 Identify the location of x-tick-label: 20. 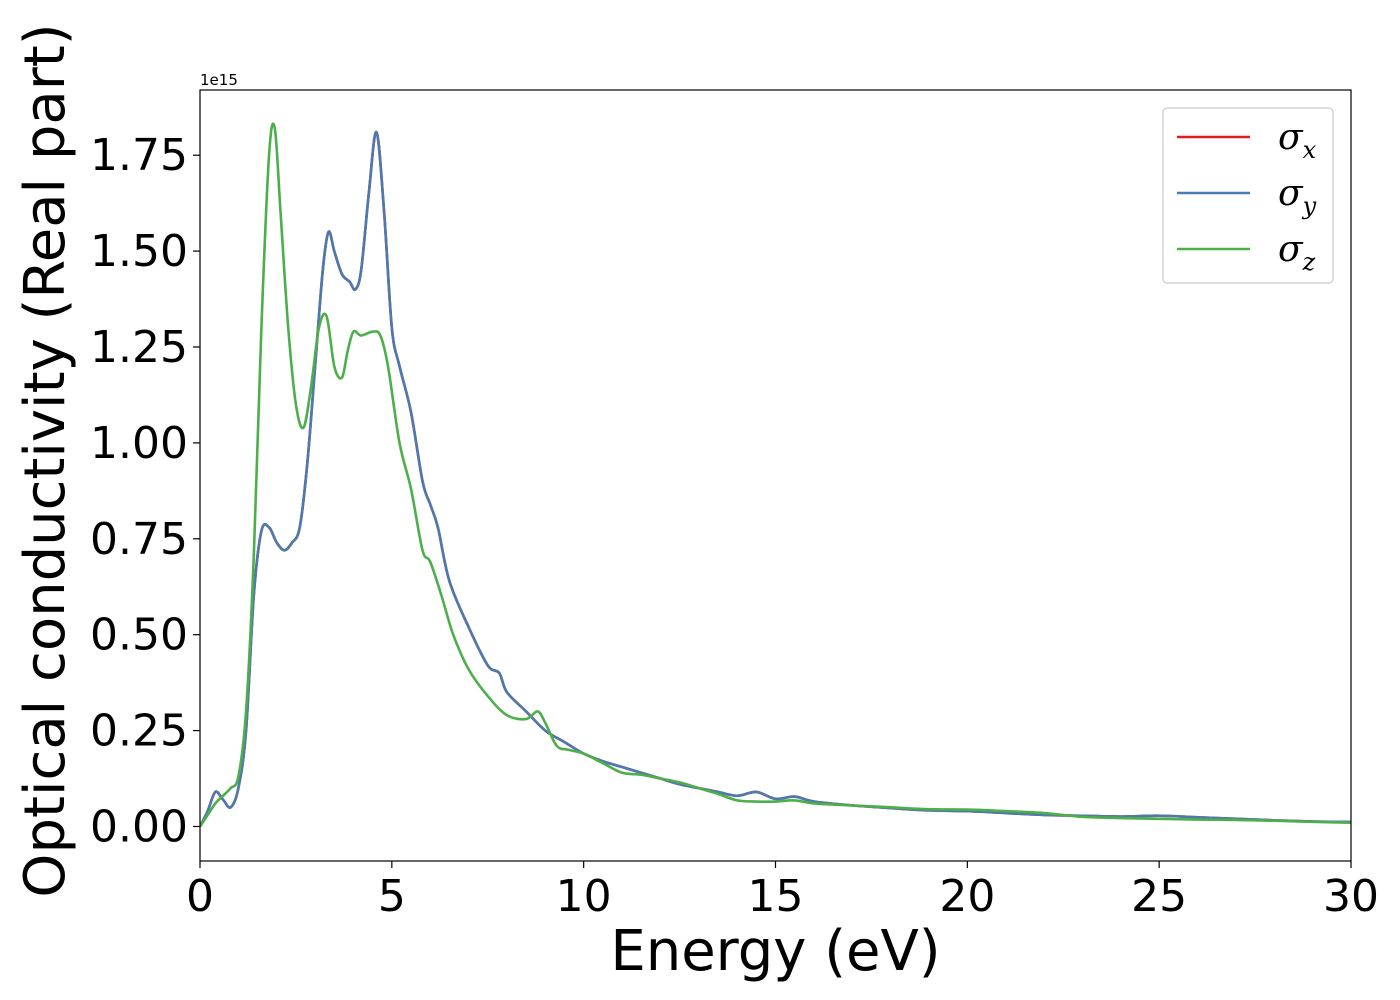
(967, 896).